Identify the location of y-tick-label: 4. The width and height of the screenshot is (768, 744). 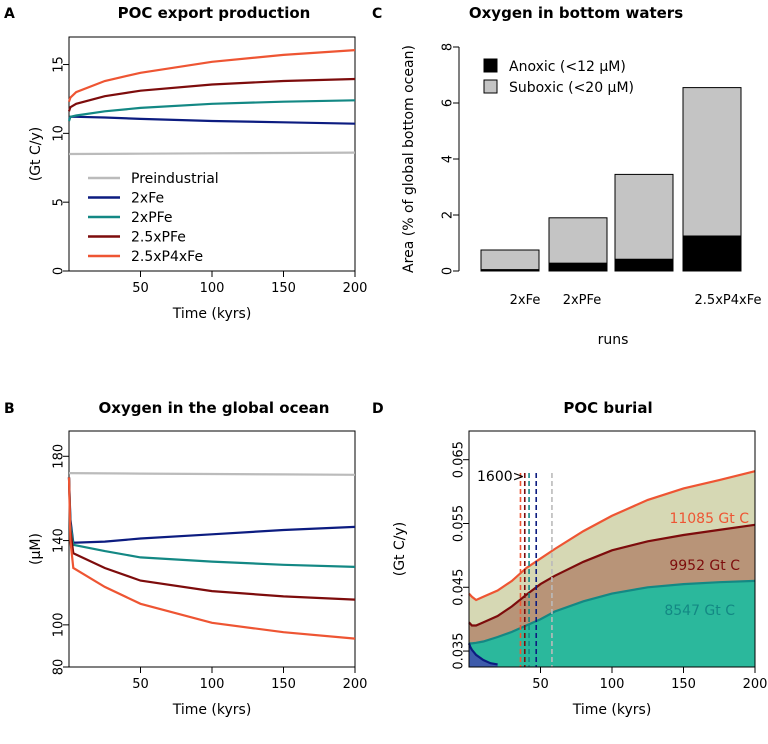
(448, 159).